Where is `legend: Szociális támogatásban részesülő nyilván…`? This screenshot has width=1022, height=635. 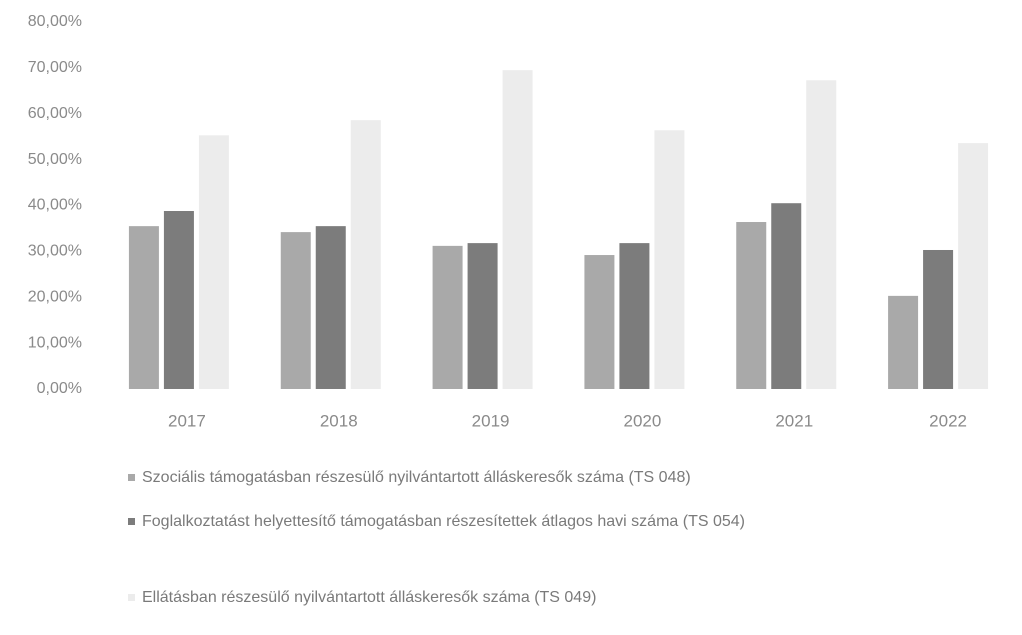
legend: Szociális támogatásban részesülő nyilván… is located at coordinates (436, 538).